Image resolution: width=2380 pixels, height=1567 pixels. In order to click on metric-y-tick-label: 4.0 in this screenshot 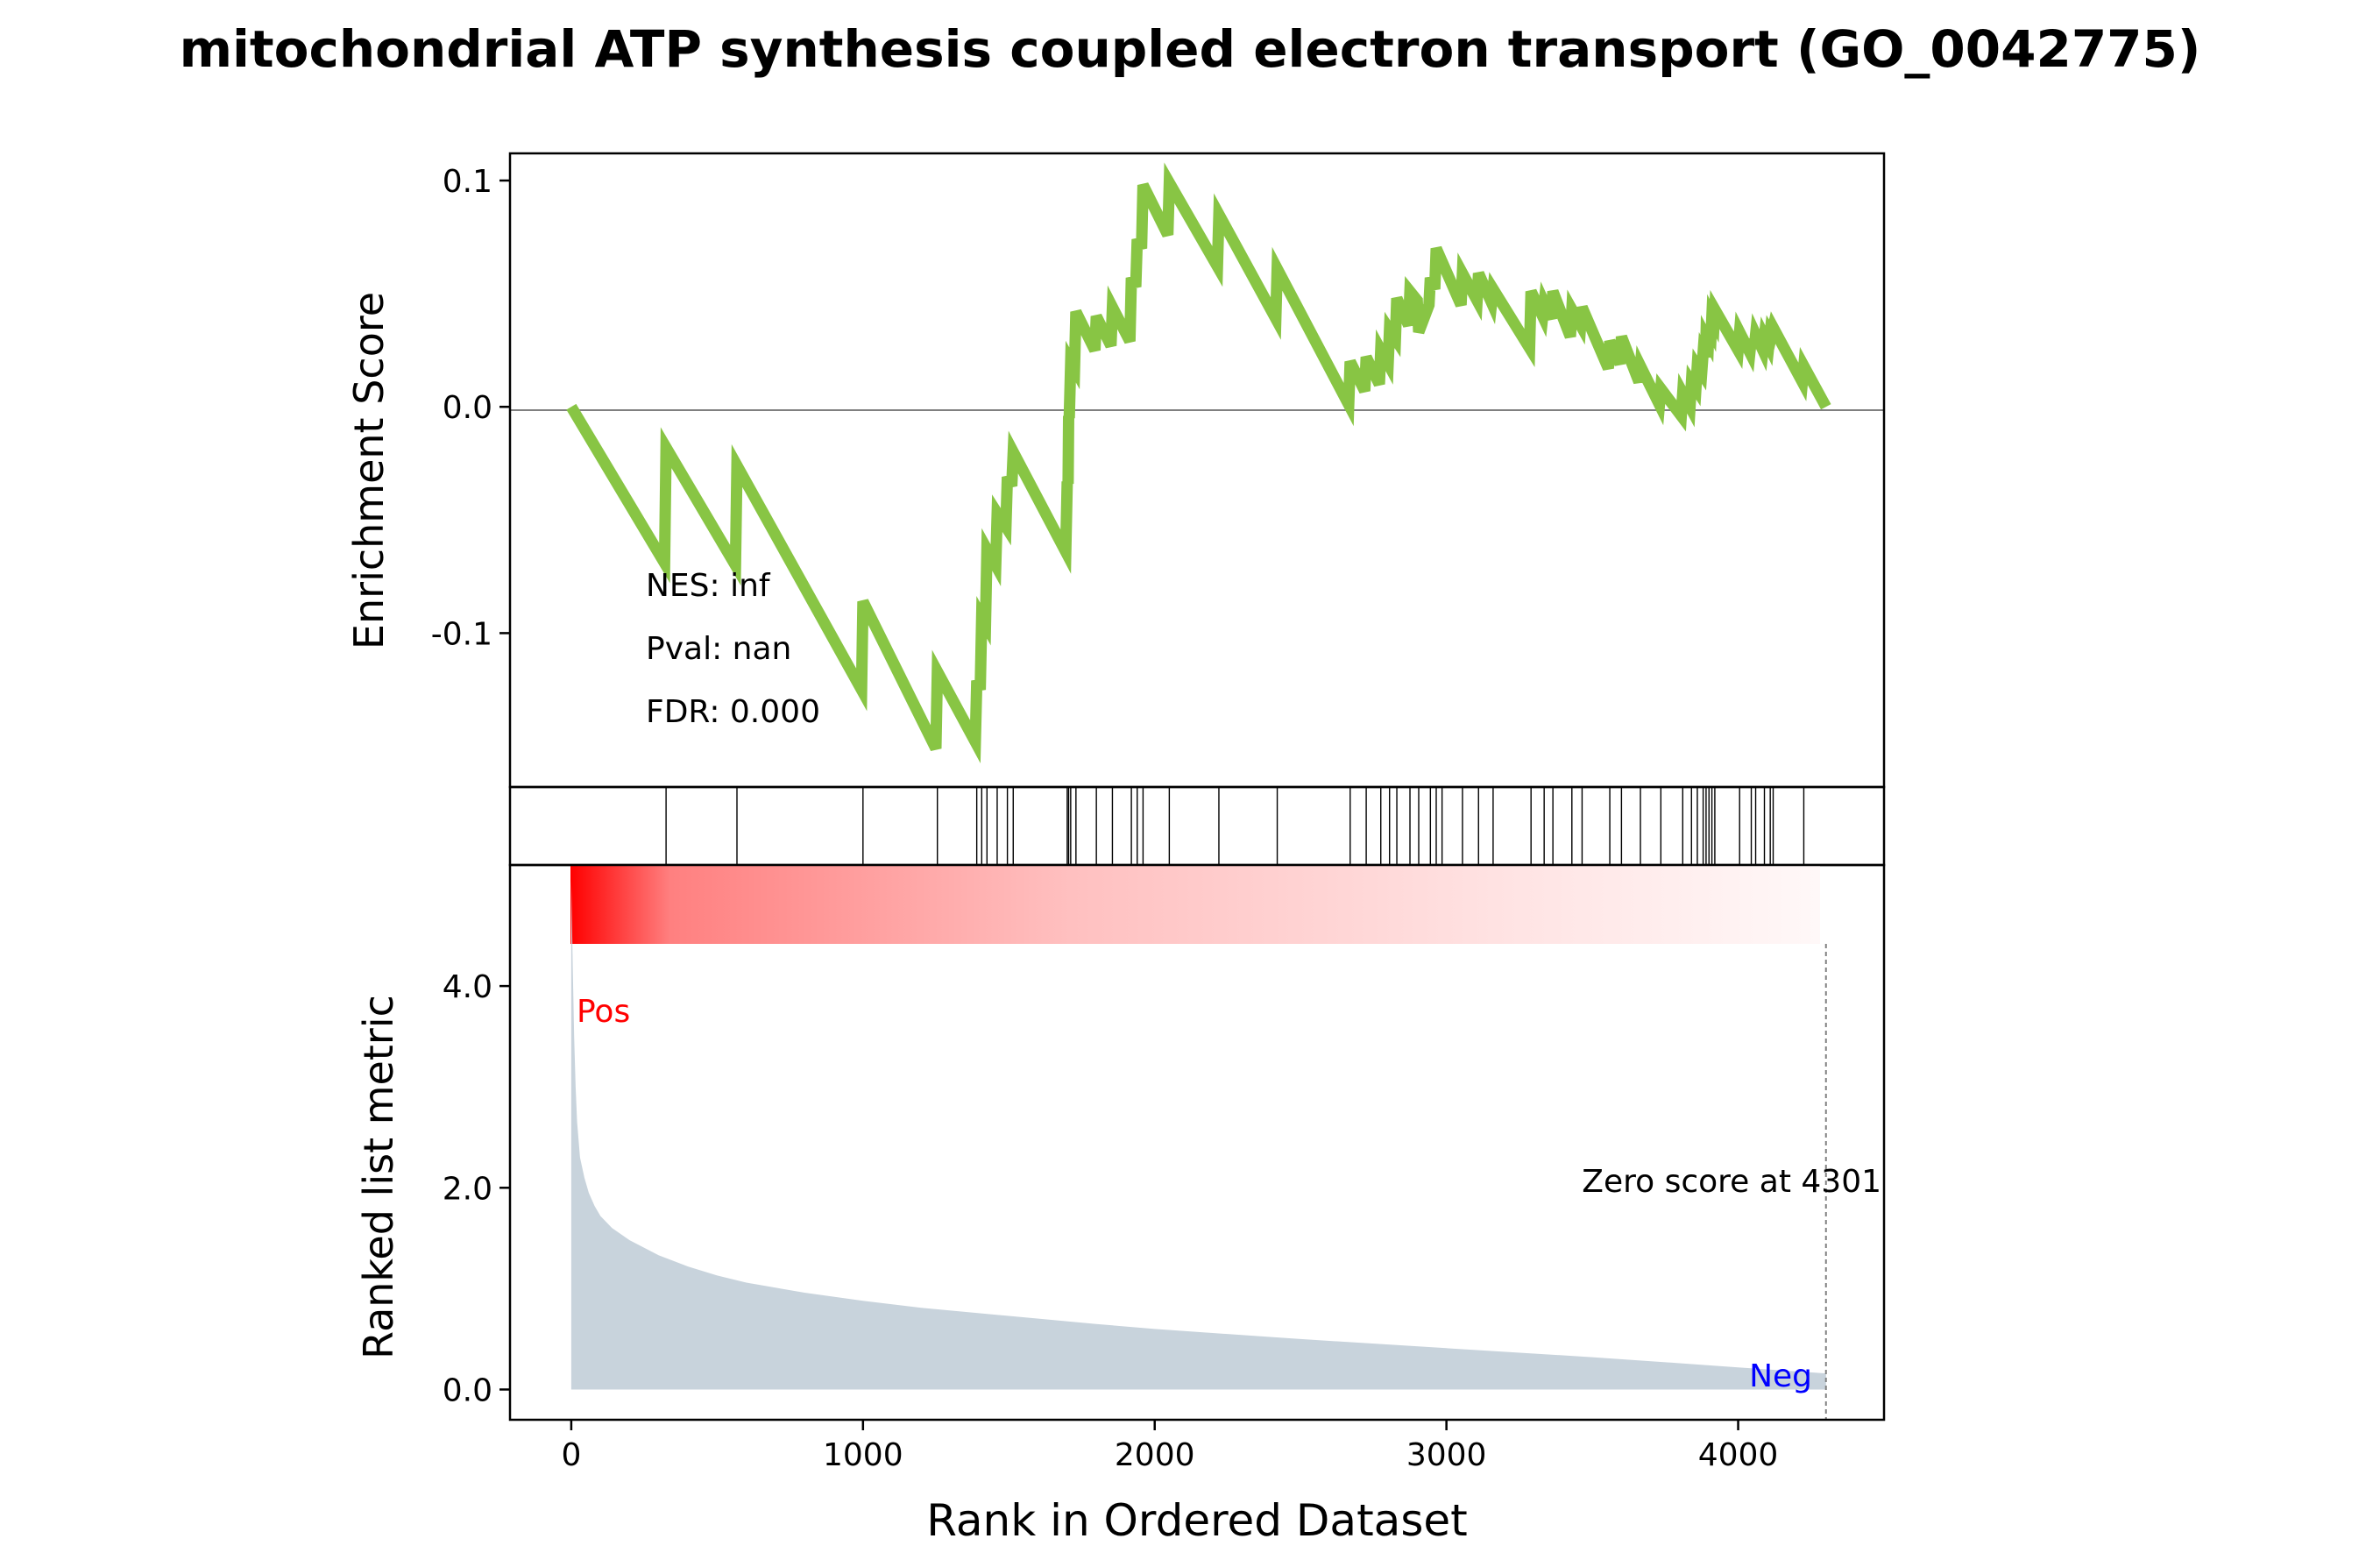, I will do `click(467, 987)`.